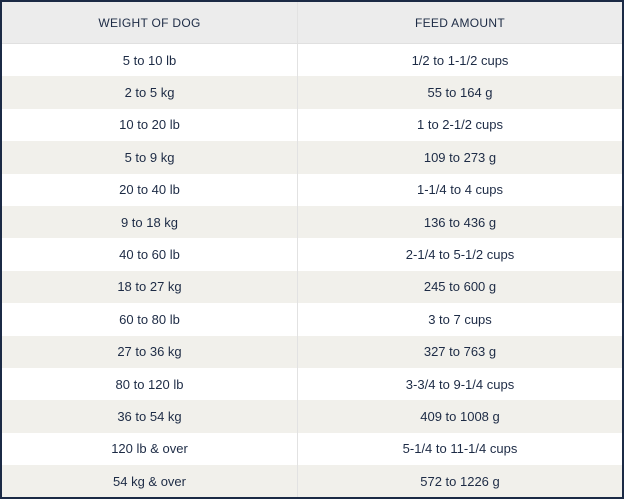 The image size is (624, 499). What do you see at coordinates (460, 190) in the screenshot?
I see `amount-cell: 1-1/4 to 4 cups` at bounding box center [460, 190].